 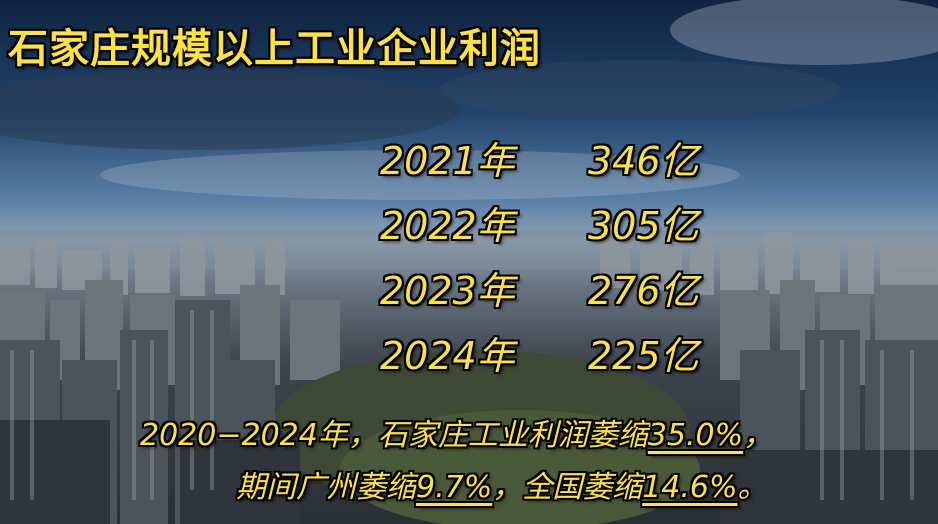 I want to click on summary-line-1: 2020−2024年，石家庄工业利润萎缩35.0%，, so click(x=456, y=432).